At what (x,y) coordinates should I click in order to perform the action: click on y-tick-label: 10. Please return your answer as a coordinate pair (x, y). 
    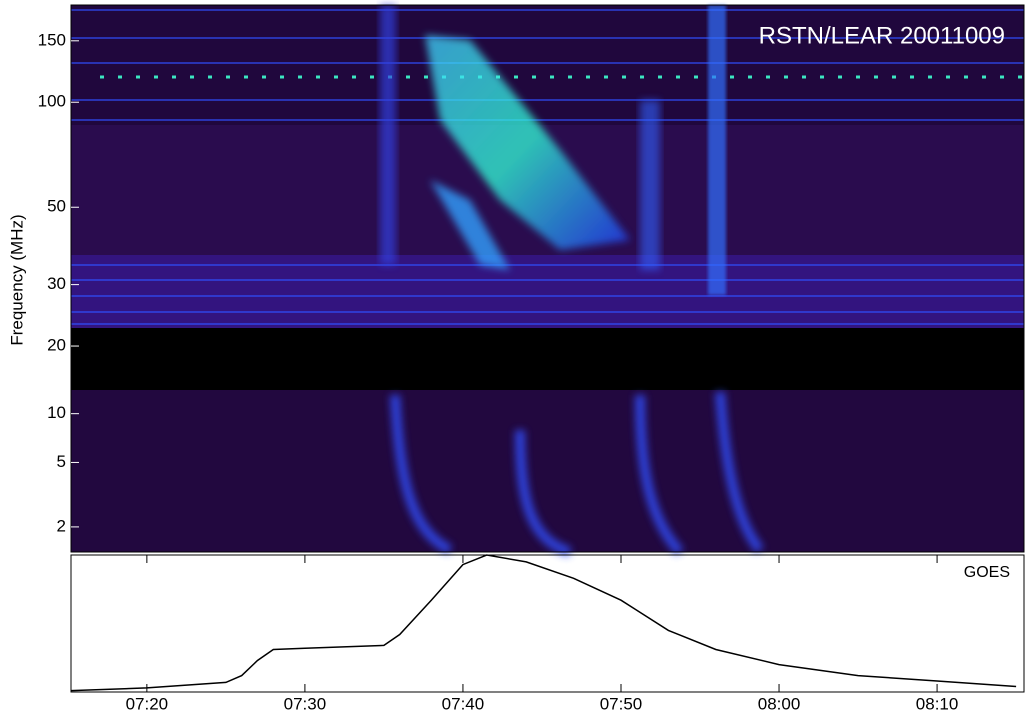
    Looking at the image, I should click on (56, 412).